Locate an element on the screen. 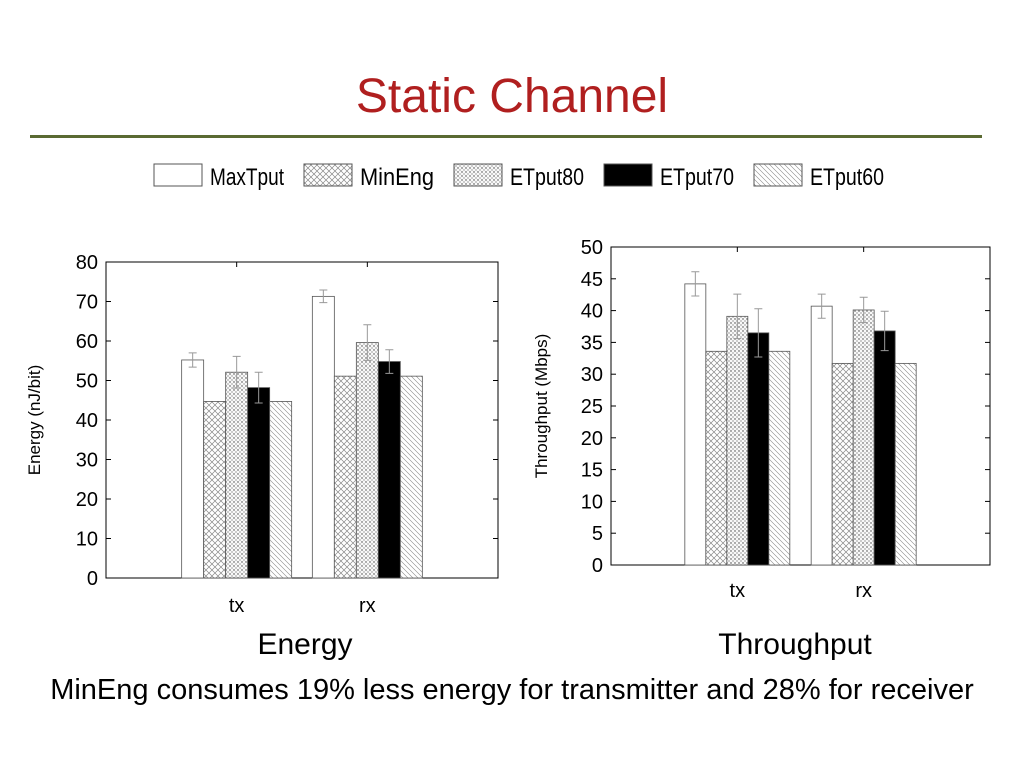 This screenshot has height=768, width=1024. y-tick-label: 80 is located at coordinates (87, 263).